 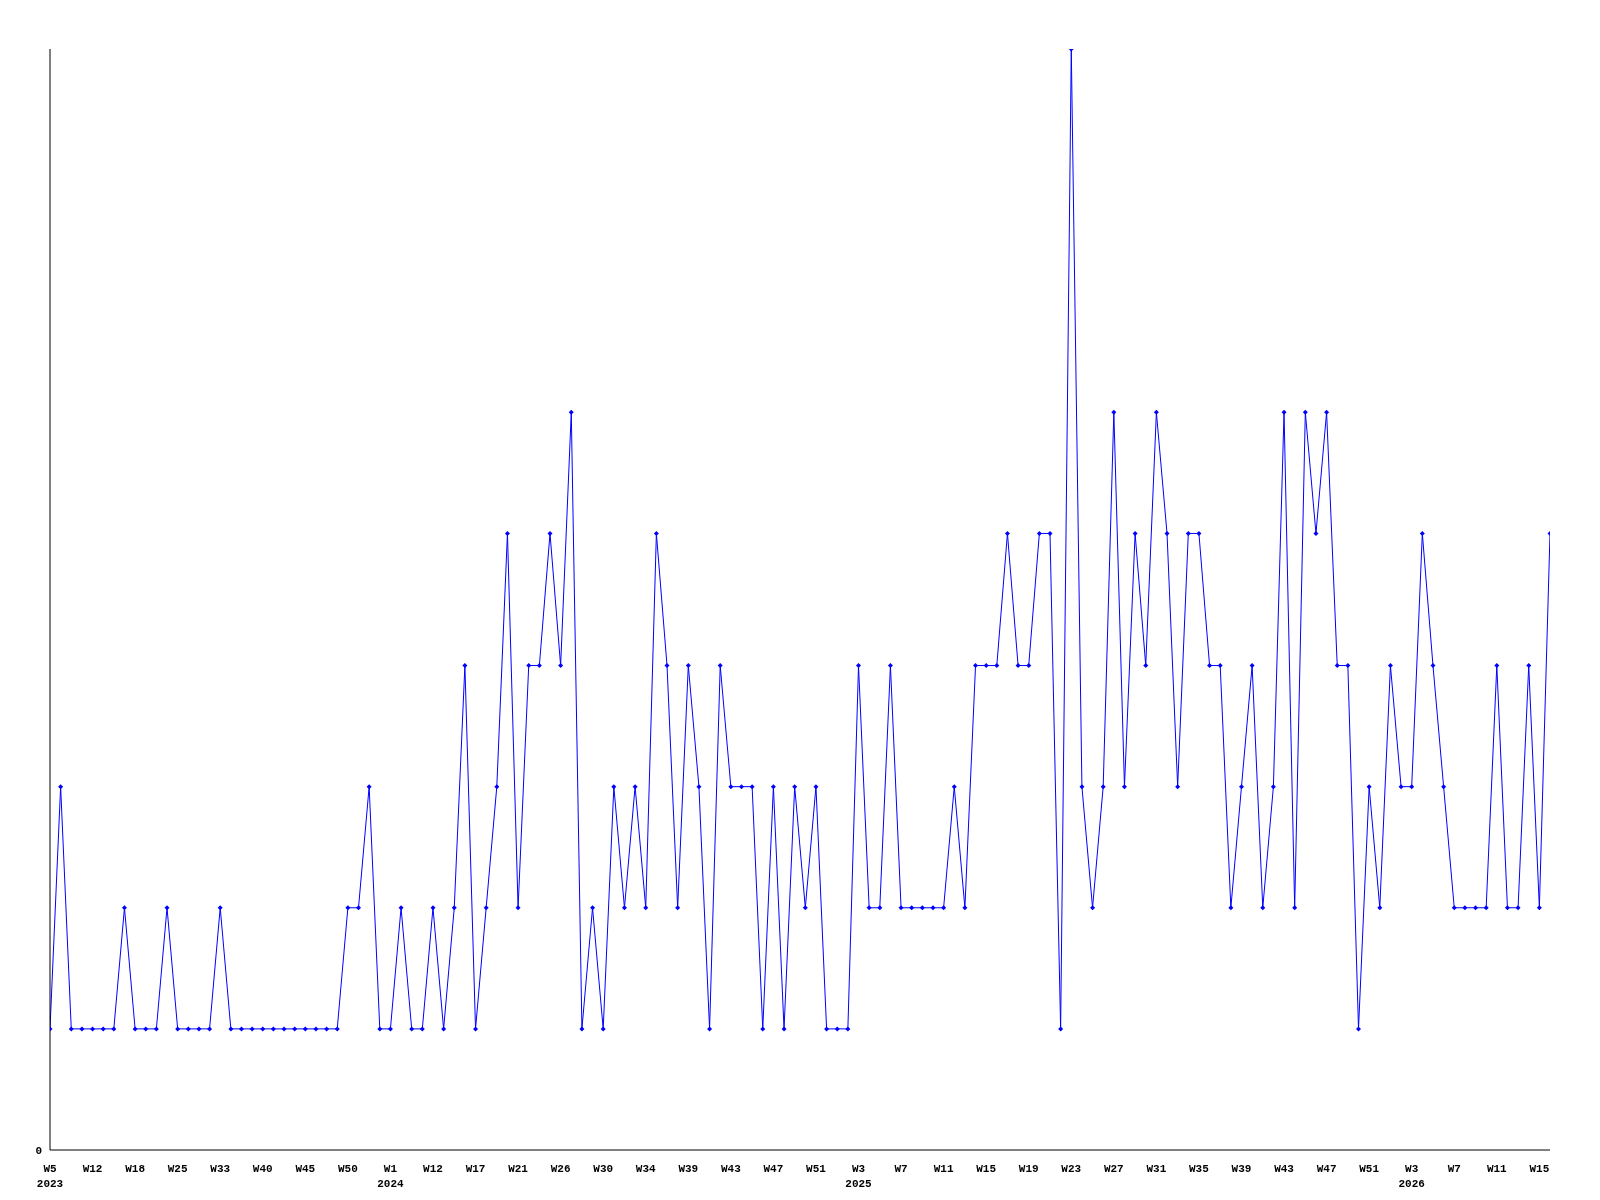 I want to click on x-tick-label: W19, so click(x=1028, y=1169).